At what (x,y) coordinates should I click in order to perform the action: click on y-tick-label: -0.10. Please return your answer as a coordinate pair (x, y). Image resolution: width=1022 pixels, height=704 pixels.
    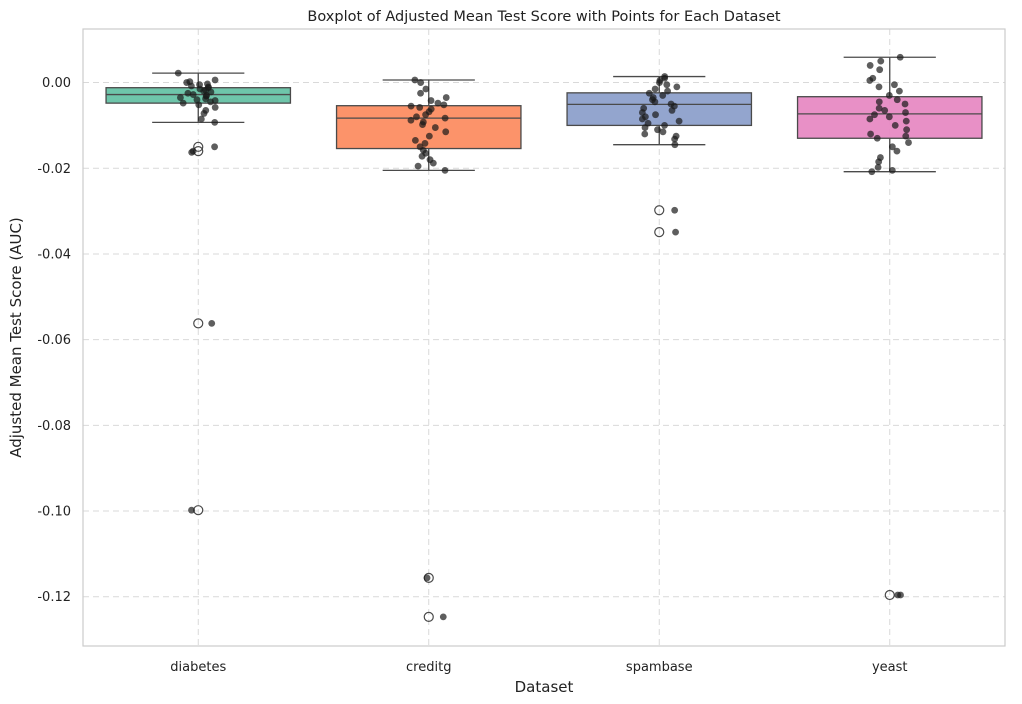
    Looking at the image, I should click on (54, 512).